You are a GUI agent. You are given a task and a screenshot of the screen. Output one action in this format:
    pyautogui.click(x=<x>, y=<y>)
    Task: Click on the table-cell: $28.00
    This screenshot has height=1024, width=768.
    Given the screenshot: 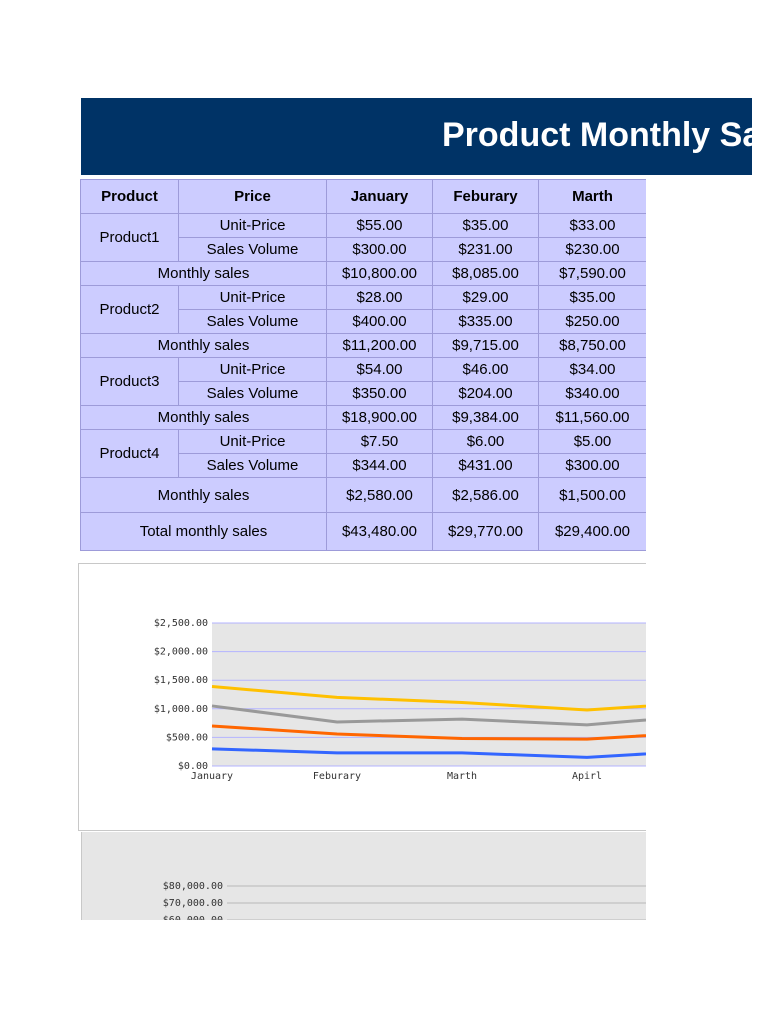 What is the action you would take?
    pyautogui.click(x=379, y=297)
    